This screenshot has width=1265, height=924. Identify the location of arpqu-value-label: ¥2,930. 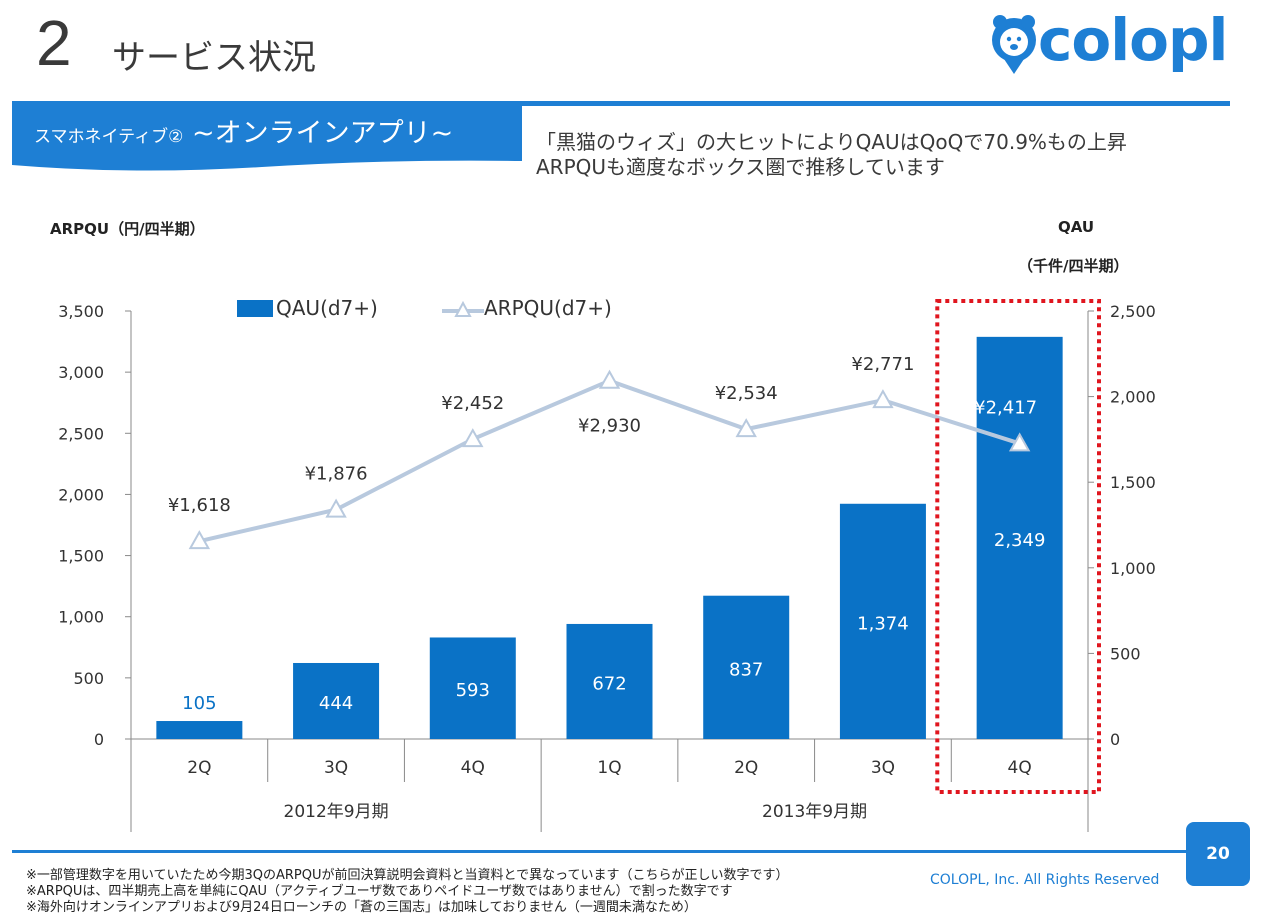
(609, 426).